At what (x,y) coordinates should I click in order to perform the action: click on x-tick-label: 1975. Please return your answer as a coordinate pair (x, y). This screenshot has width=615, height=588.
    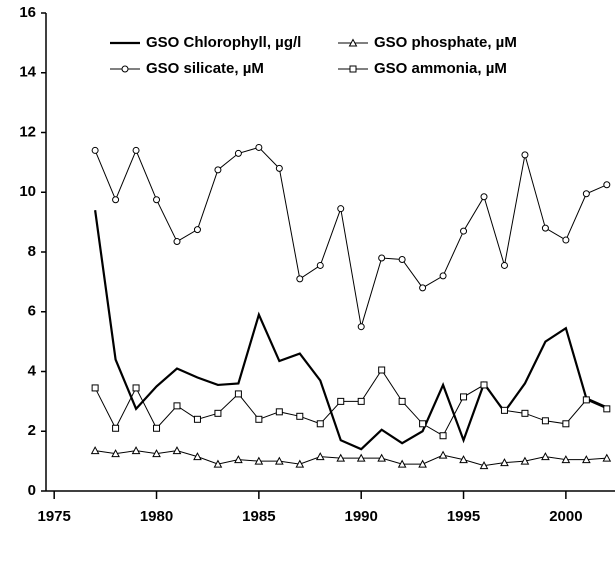
    Looking at the image, I should click on (53, 516).